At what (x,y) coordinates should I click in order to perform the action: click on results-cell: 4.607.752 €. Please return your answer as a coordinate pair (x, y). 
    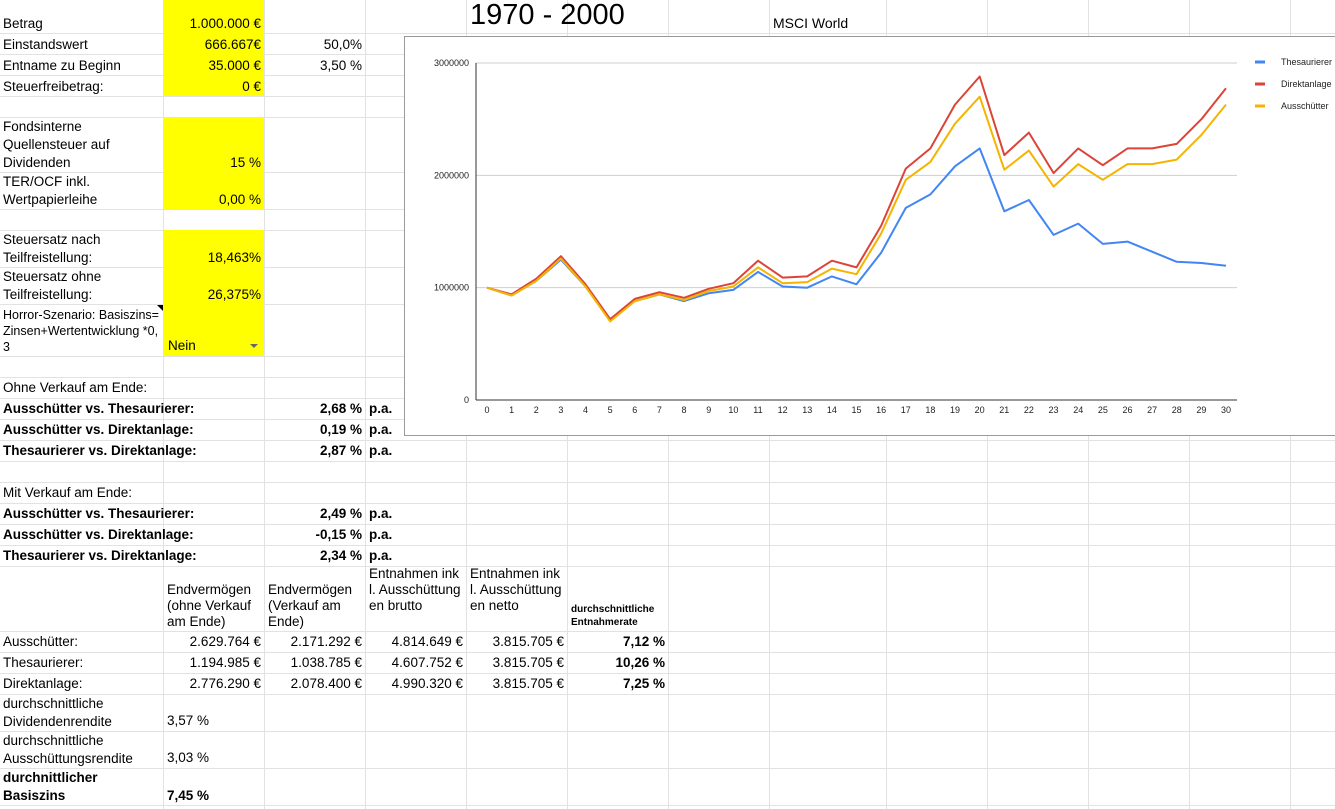
    Looking at the image, I should click on (427, 662).